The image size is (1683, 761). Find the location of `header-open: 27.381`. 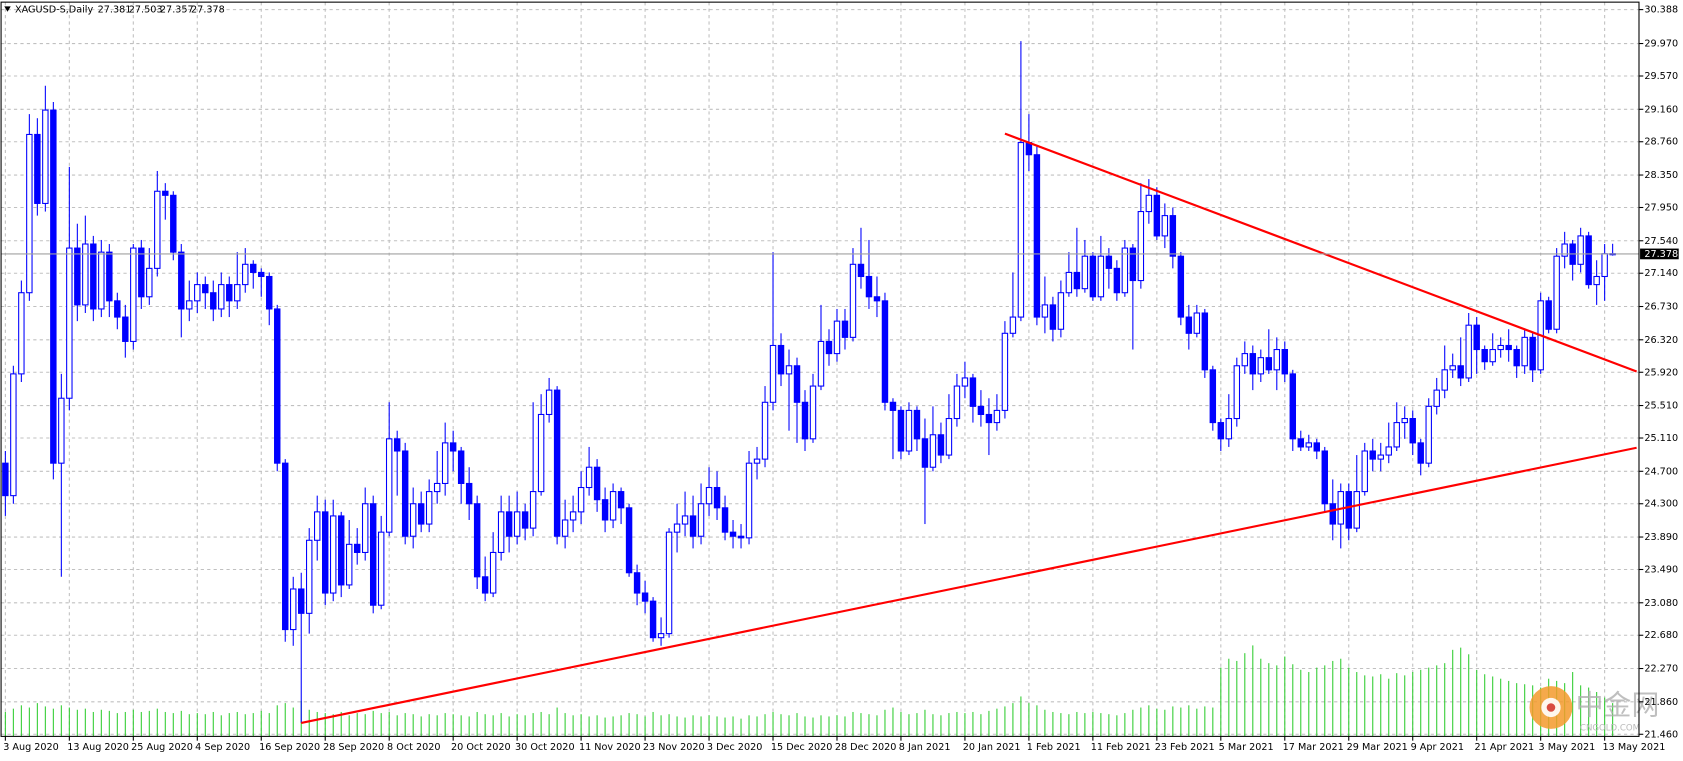

header-open: 27.381 is located at coordinates (115, 10).